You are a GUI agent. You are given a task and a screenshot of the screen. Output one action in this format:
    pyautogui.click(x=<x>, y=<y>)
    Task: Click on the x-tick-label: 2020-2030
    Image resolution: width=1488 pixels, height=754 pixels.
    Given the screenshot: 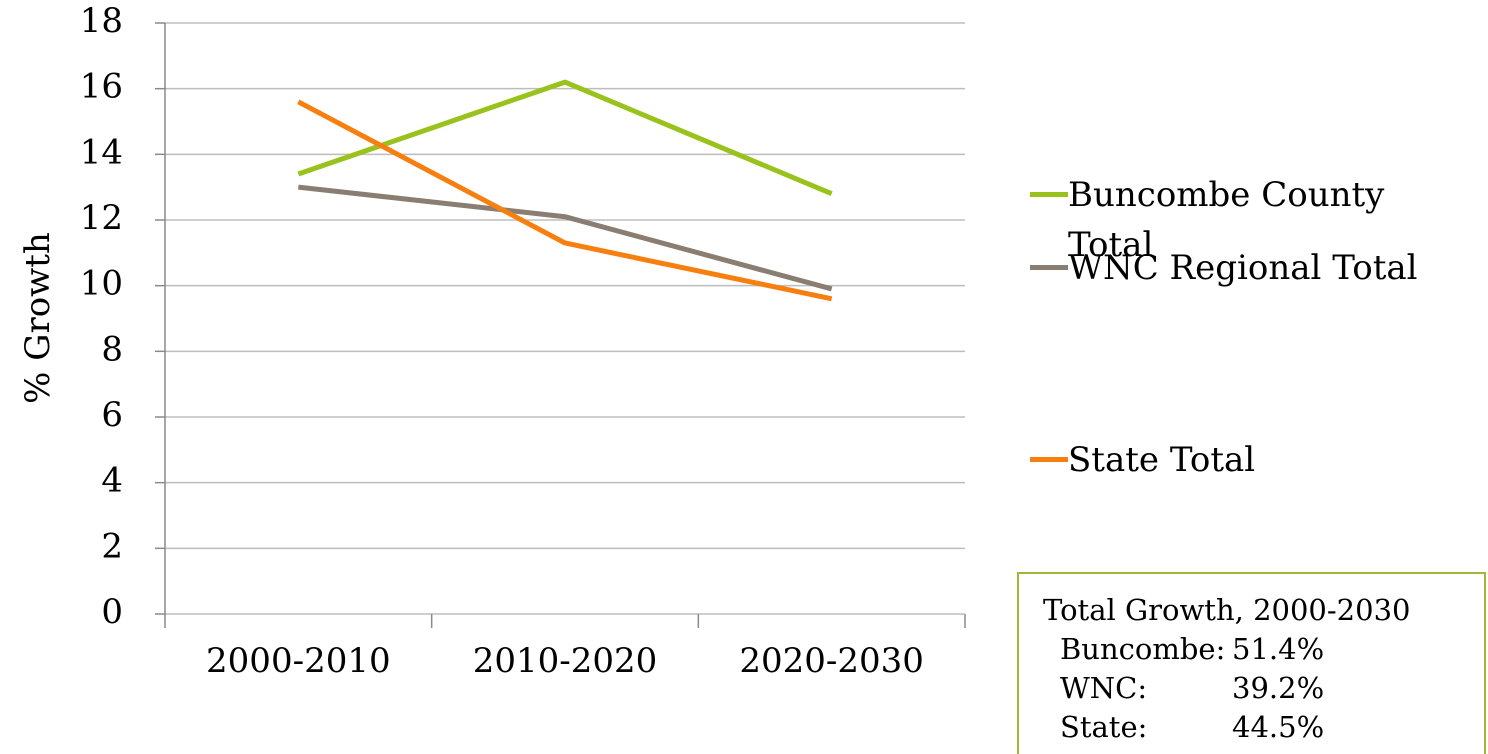 What is the action you would take?
    pyautogui.click(x=831, y=661)
    